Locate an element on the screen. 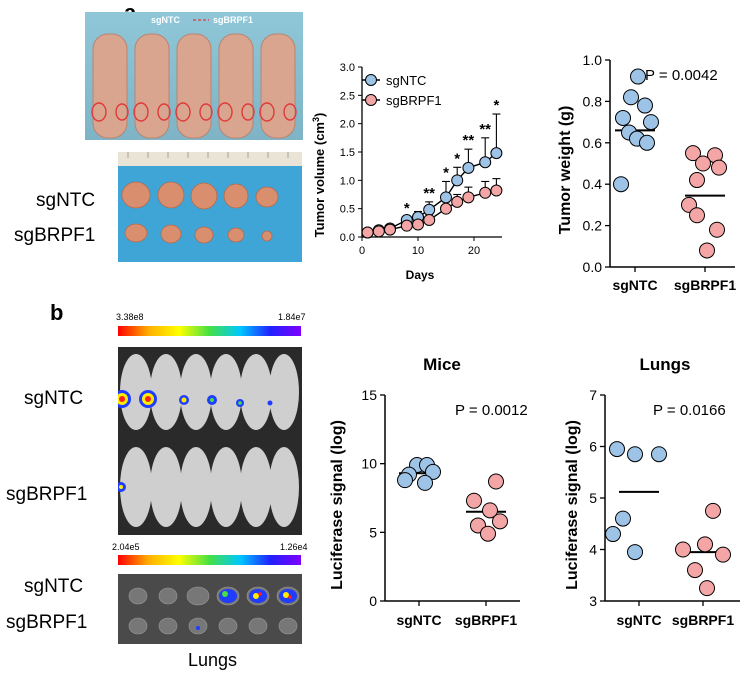 The width and height of the screenshot is (750, 674). mice-chart-xlabel-sgbrpf1: sgBRPF1 is located at coordinates (486, 620).